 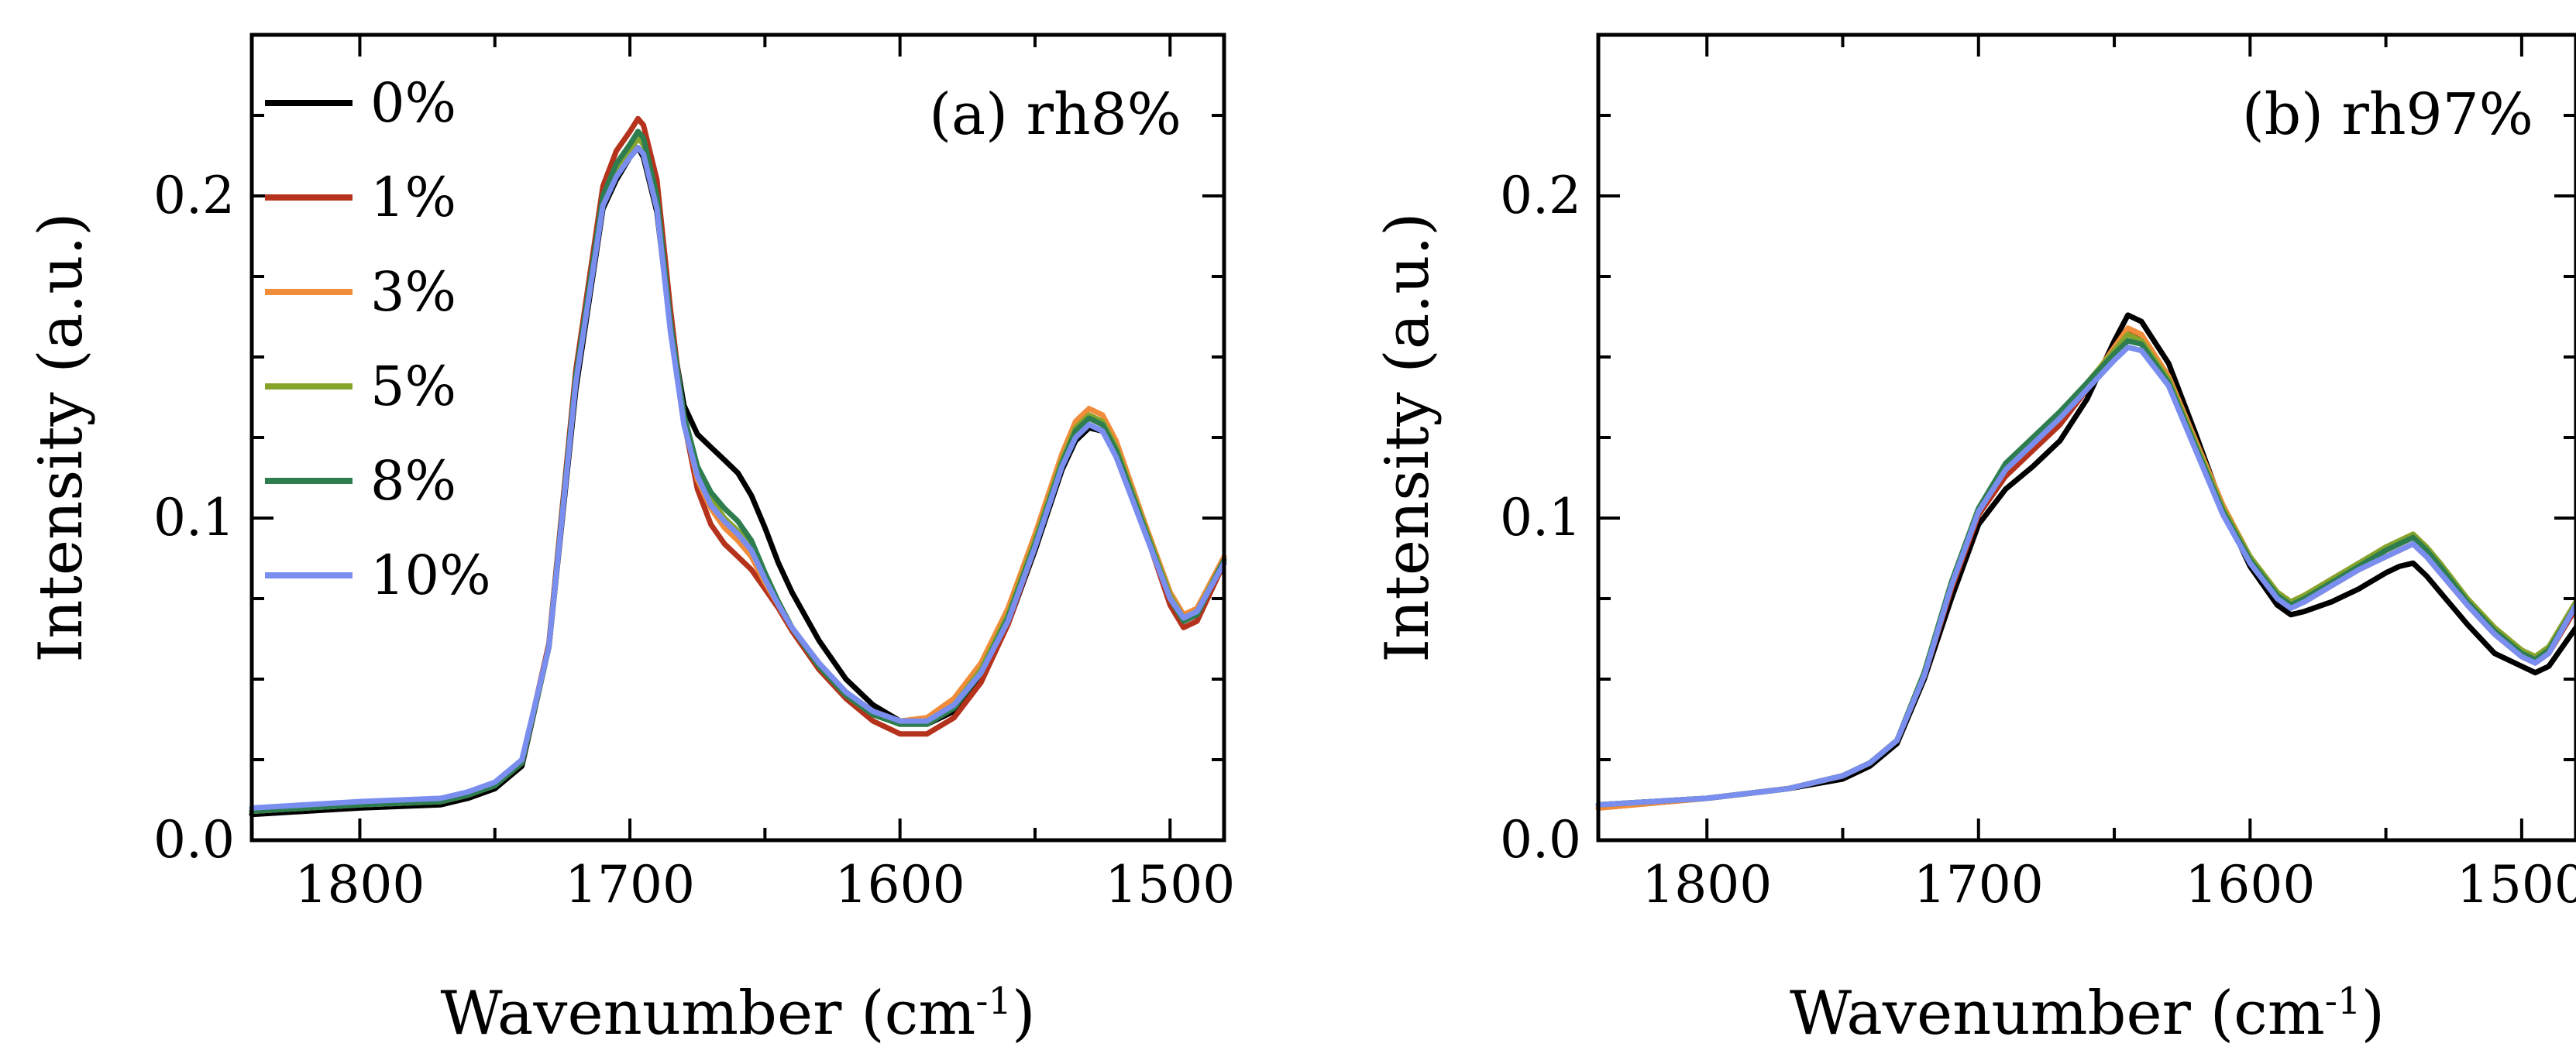 I want to click on panel-a-x-axis-label: Wavenumber (cm-1), so click(x=737, y=1014).